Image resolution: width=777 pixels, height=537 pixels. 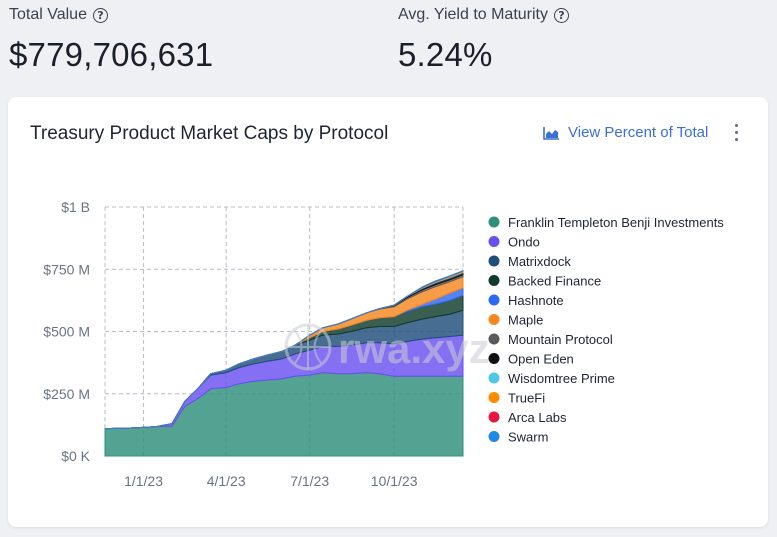 What do you see at coordinates (616, 222) in the screenshot?
I see `legend-label: Franklin Templeton Benji Investments` at bounding box center [616, 222].